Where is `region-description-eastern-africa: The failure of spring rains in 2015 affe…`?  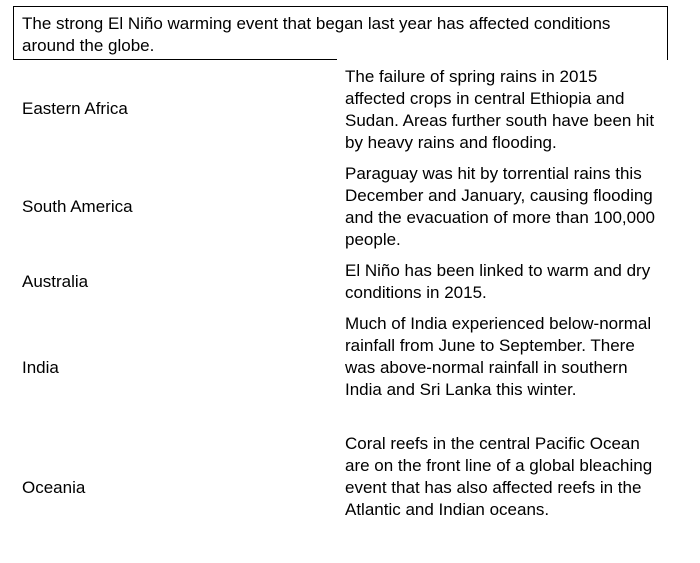
region-description-eastern-africa: The failure of spring rains in 2015 affe… is located at coordinates (500, 109).